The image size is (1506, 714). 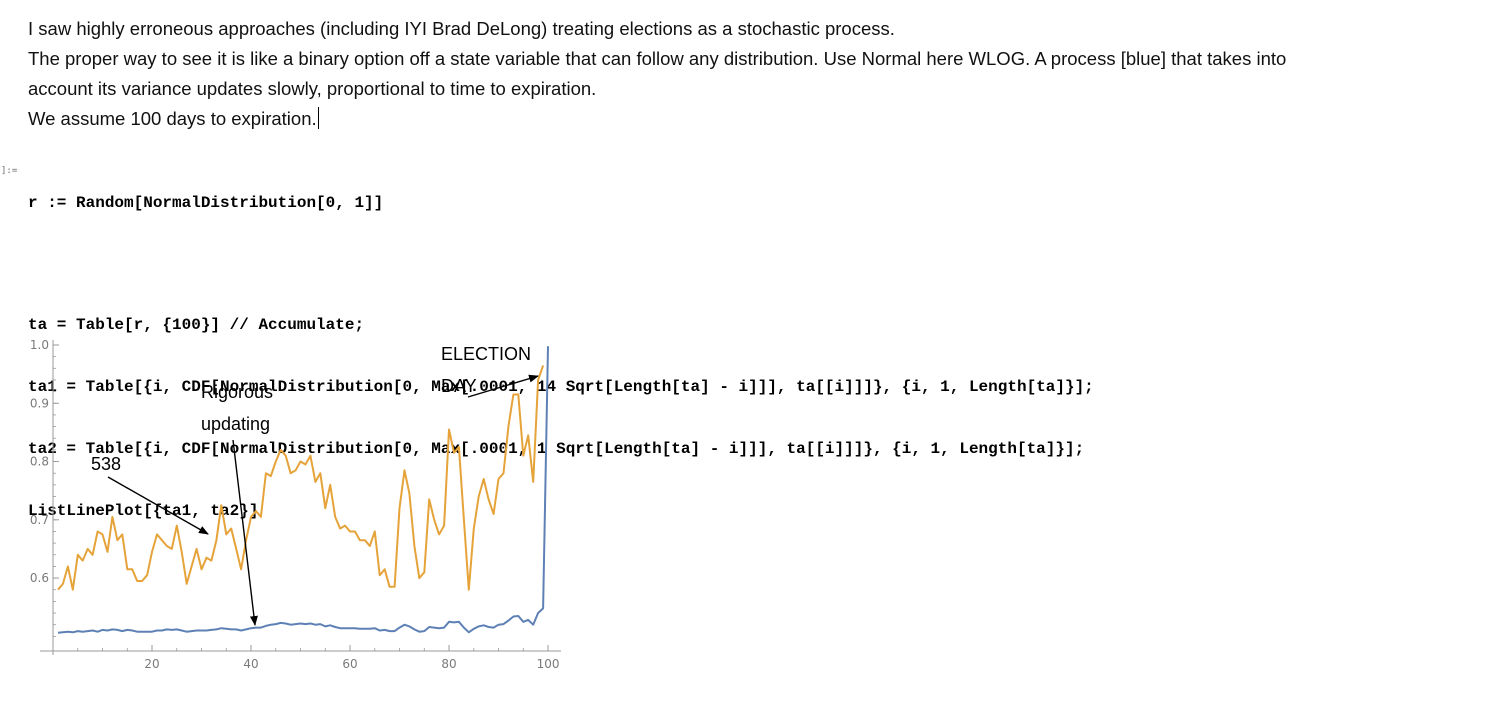 What do you see at coordinates (250, 664) in the screenshot?
I see `x-tick-label: 40` at bounding box center [250, 664].